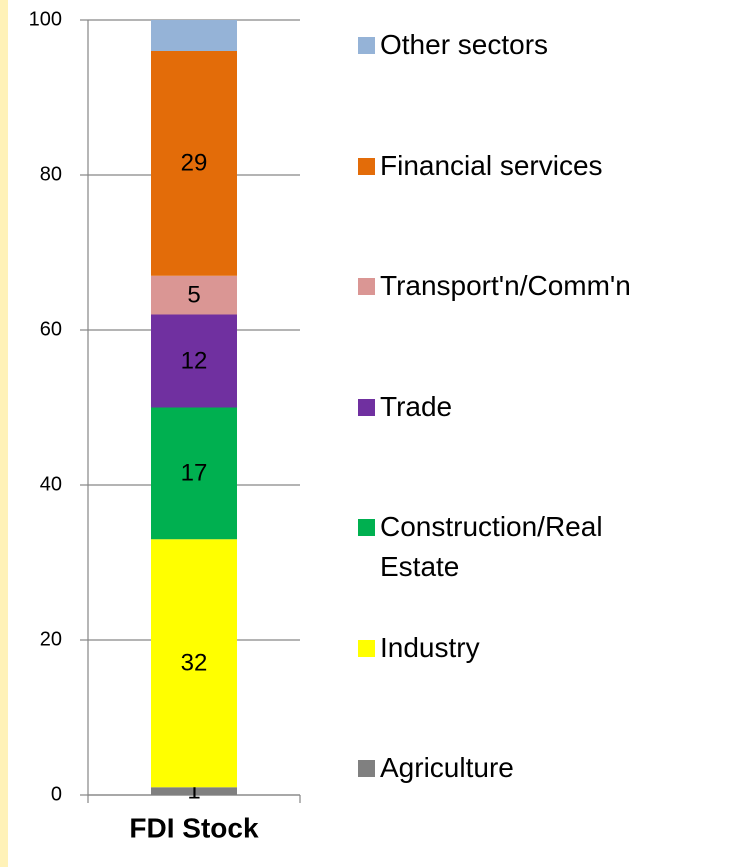 The height and width of the screenshot is (867, 748). Describe the element at coordinates (51, 329) in the screenshot. I see `y-tick-label: 60` at that location.